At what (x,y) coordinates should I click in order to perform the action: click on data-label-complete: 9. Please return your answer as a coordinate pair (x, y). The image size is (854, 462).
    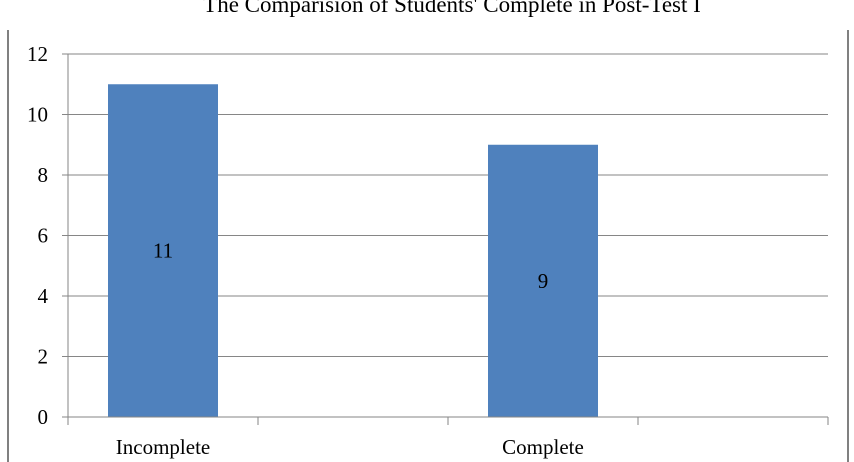
    Looking at the image, I should click on (543, 281).